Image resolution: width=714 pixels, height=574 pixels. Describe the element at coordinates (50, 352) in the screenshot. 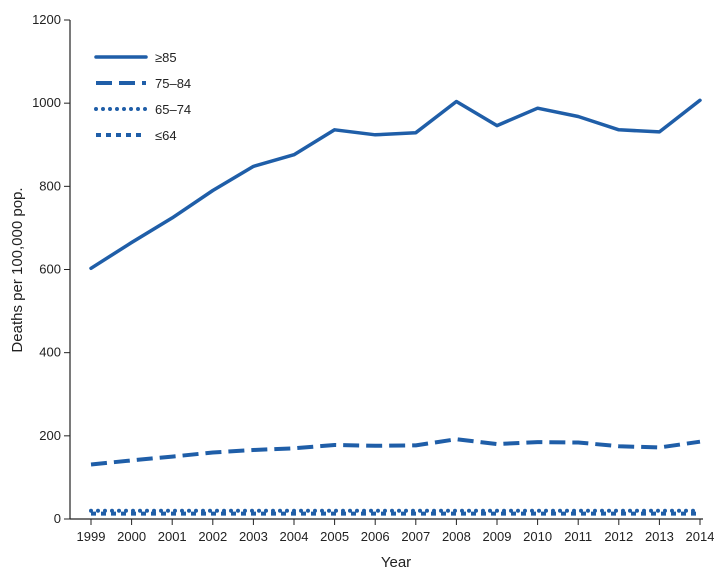

I see `y-tick-label: 400` at that location.